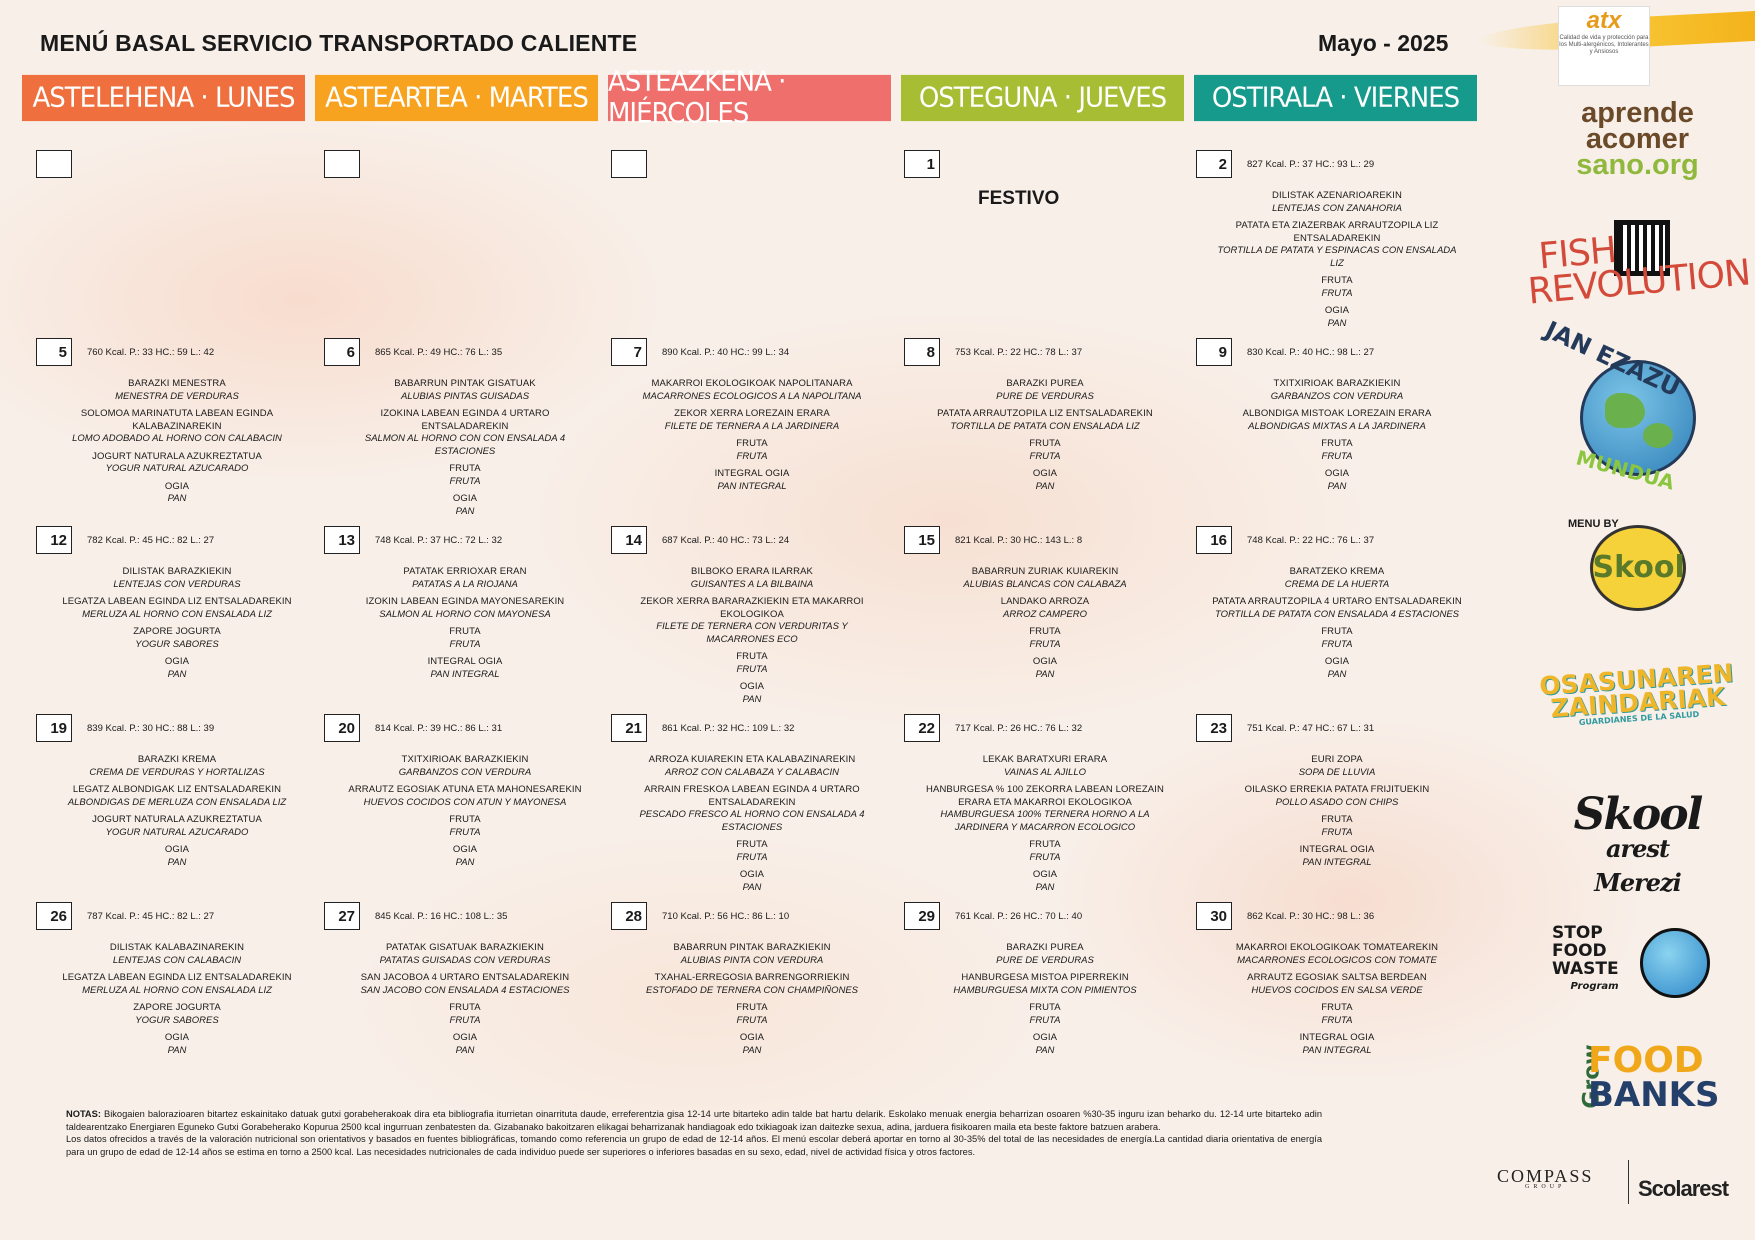 The width and height of the screenshot is (1755, 1240). What do you see at coordinates (1337, 772) in the screenshot?
I see `dish-name-spanish: SOPA DE LLUVIA` at bounding box center [1337, 772].